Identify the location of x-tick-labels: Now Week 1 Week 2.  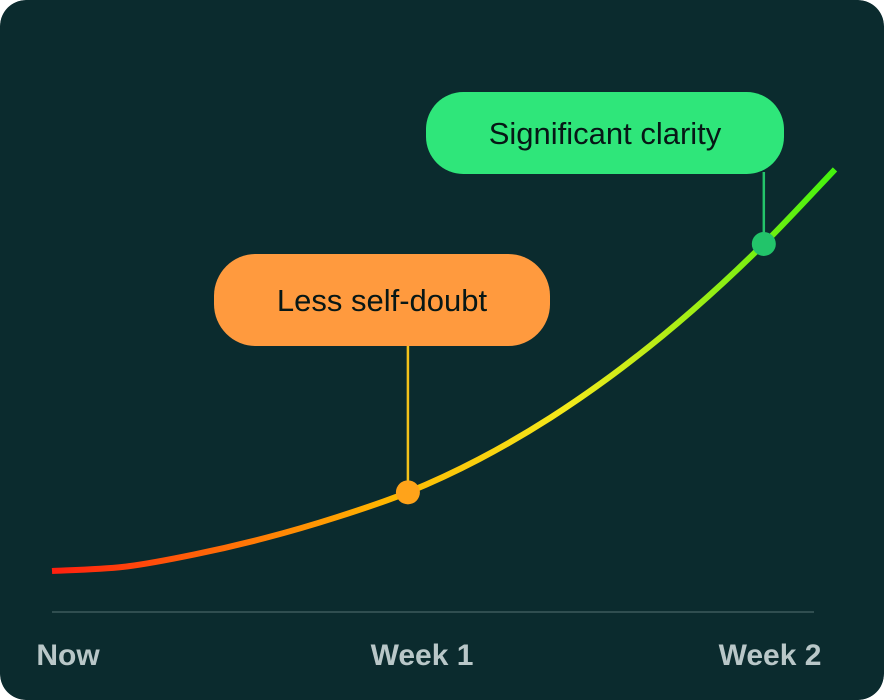
(428, 655).